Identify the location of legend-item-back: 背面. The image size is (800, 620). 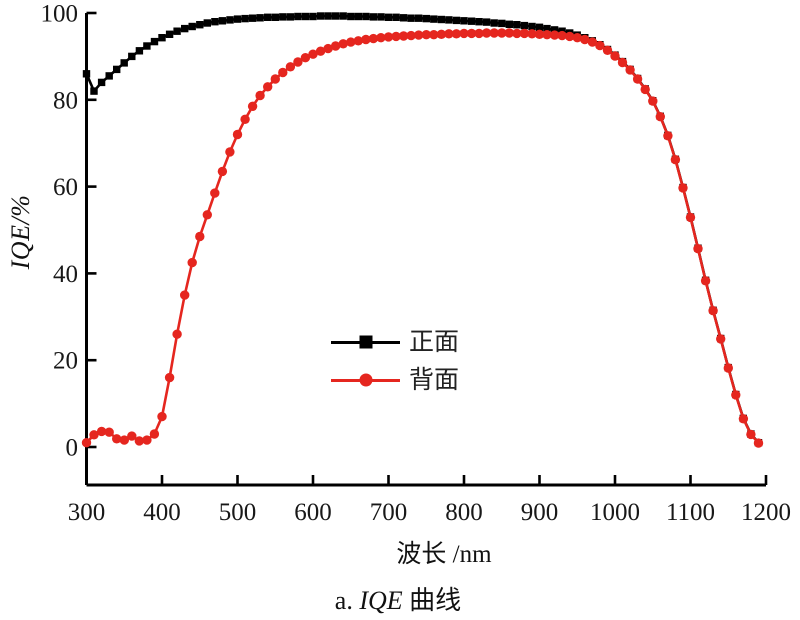
(395, 380).